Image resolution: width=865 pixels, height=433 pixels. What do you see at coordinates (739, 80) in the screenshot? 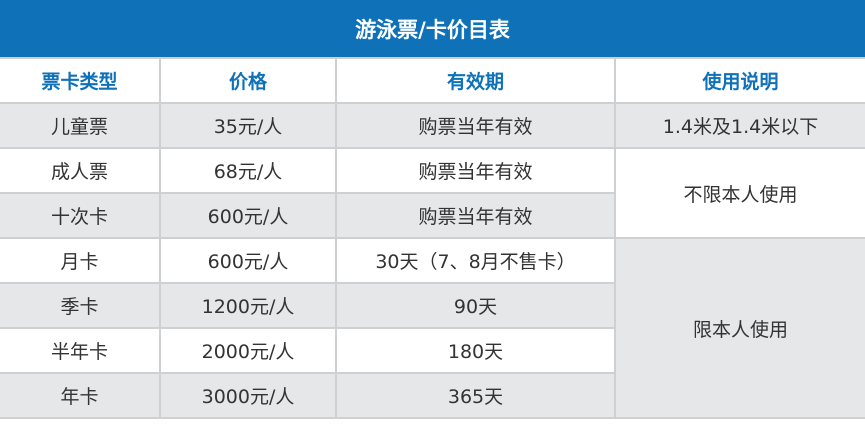
I see `column-header-notes: 使用说明` at bounding box center [739, 80].